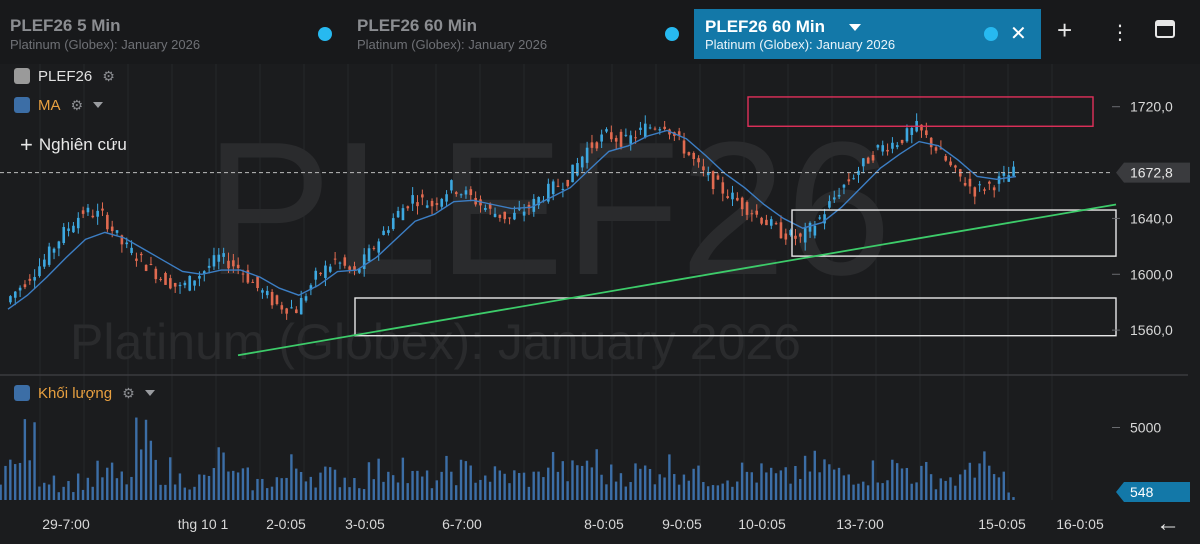 The image size is (1200, 544). I want to click on volume-bars, so click(507, 458).